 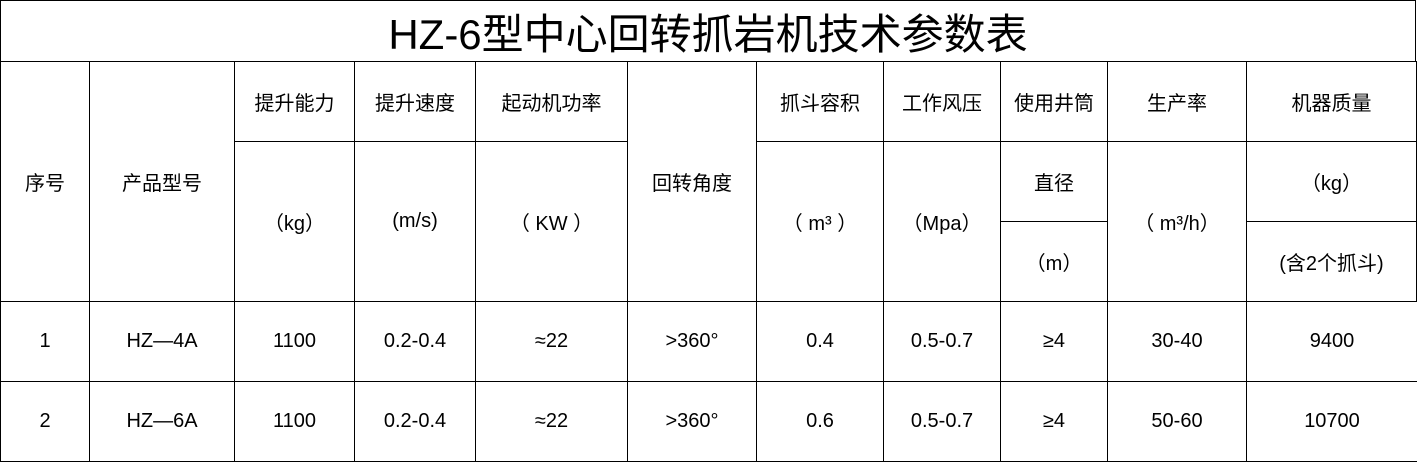 I want to click on header-motor-power: 起动机功率, so click(x=551, y=101).